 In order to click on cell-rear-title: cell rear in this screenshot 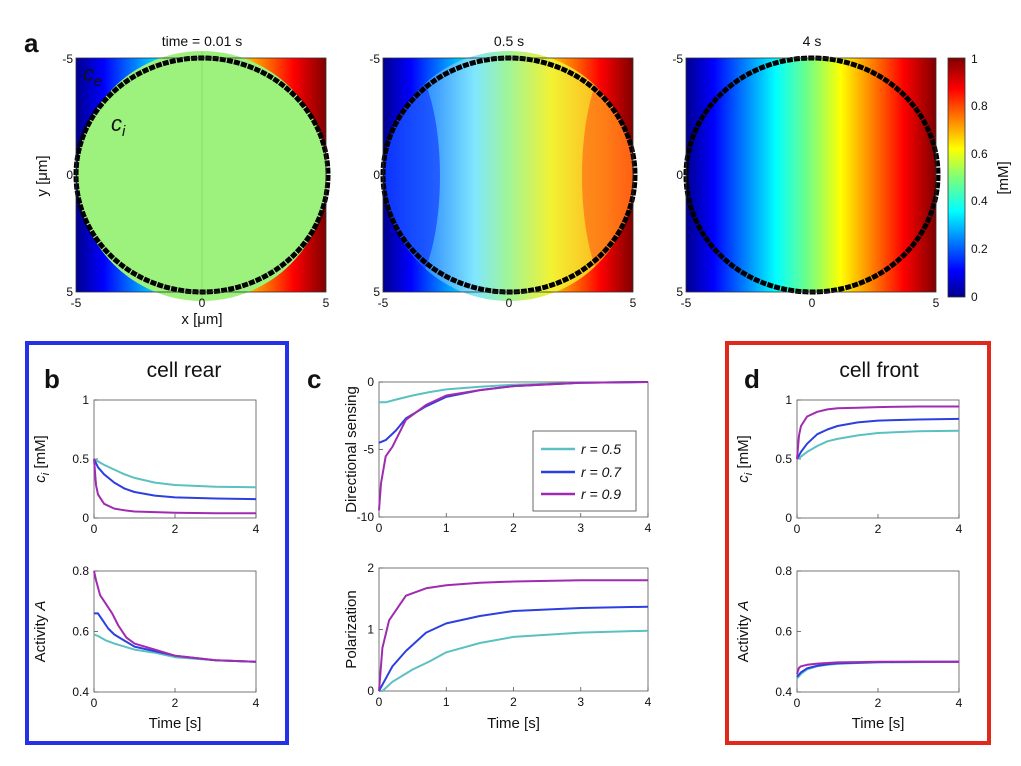, I will do `click(184, 370)`.